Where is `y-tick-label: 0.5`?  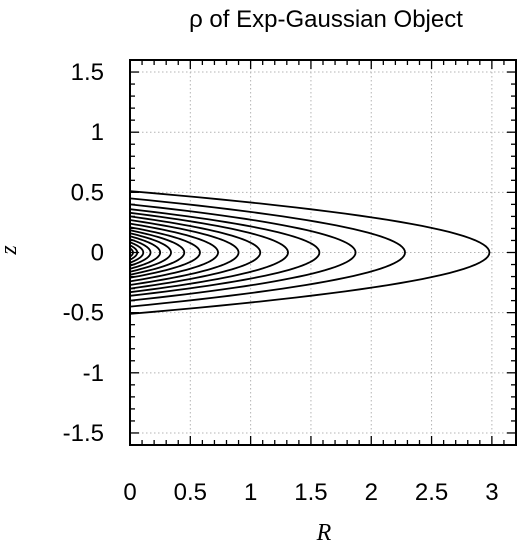
y-tick-label: 0.5 is located at coordinates (87, 192).